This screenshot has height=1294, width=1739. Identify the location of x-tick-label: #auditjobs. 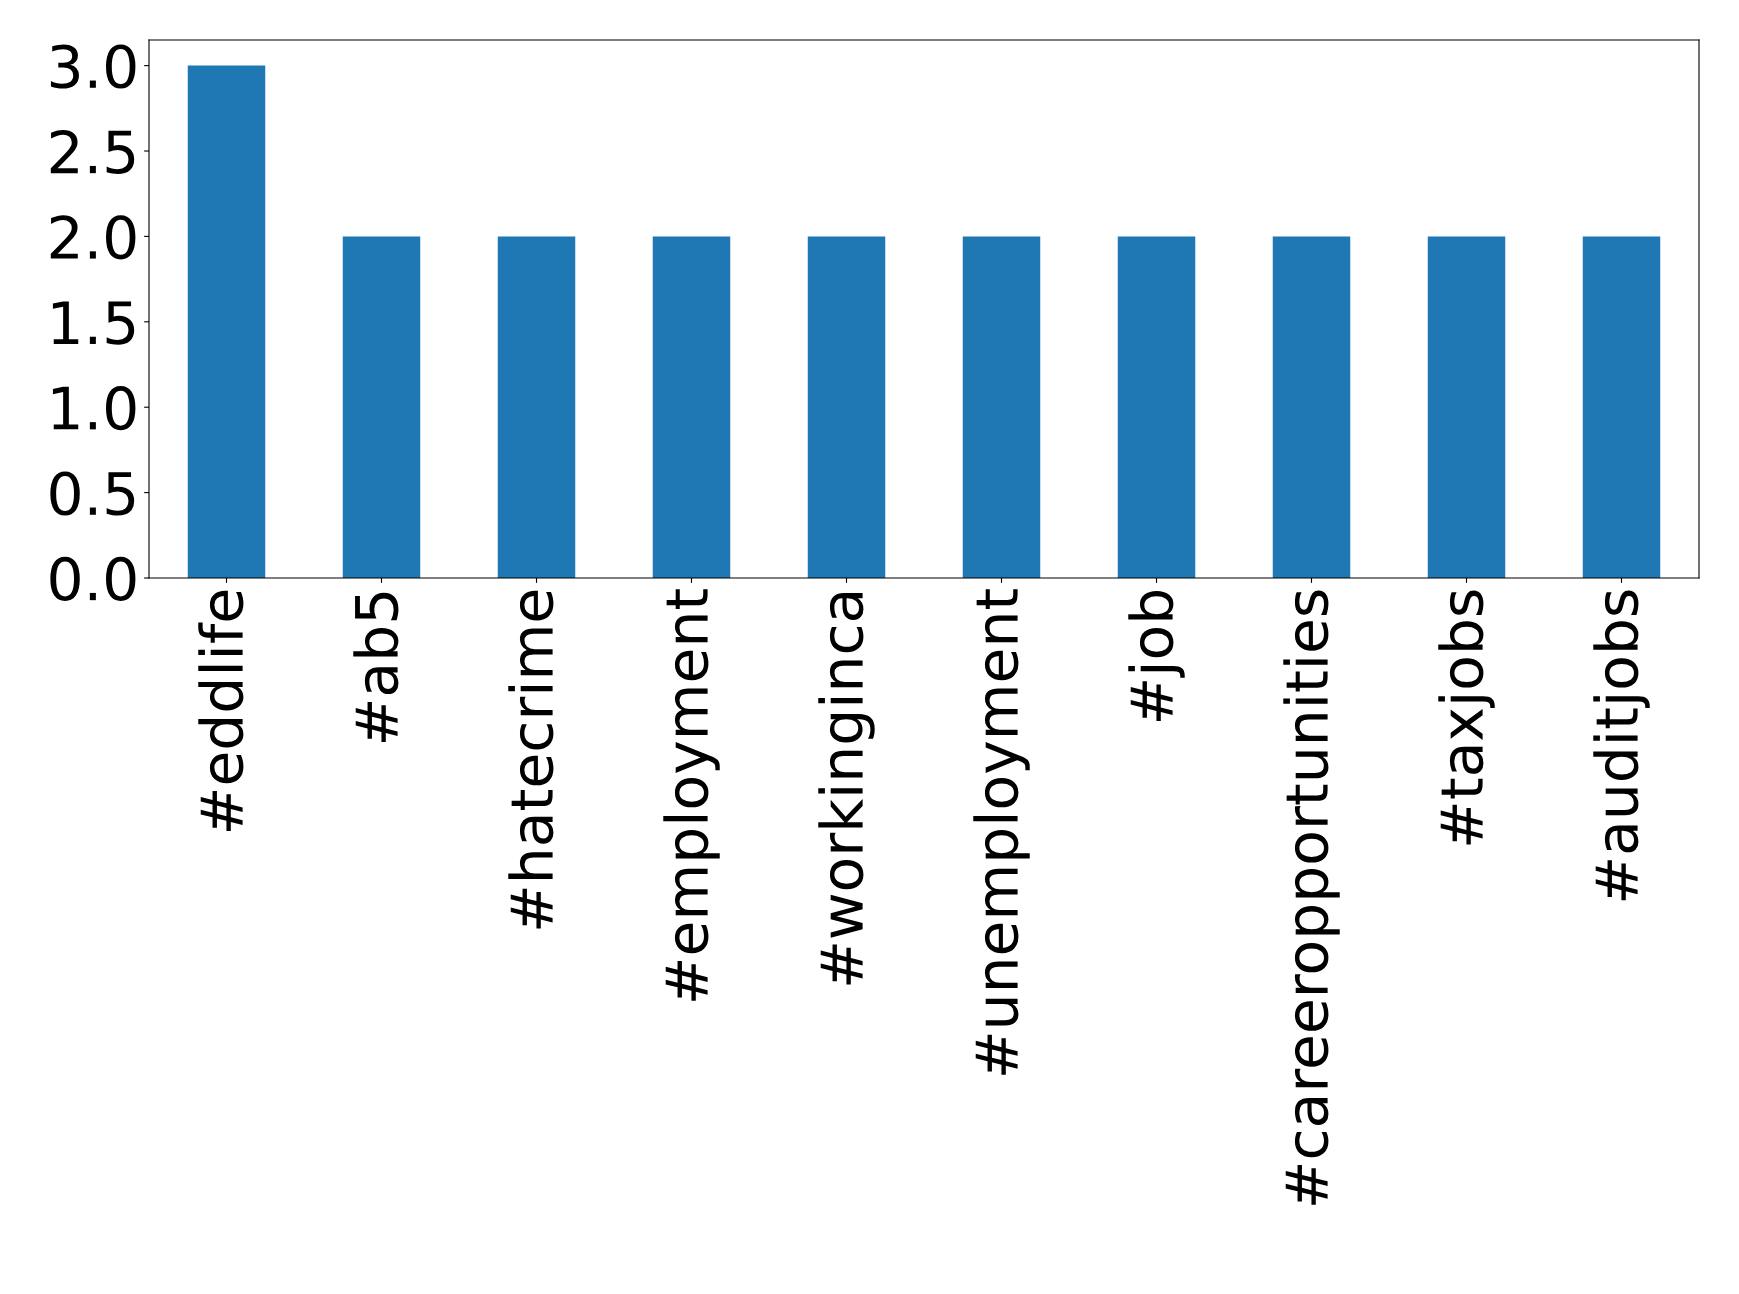
(1621, 745).